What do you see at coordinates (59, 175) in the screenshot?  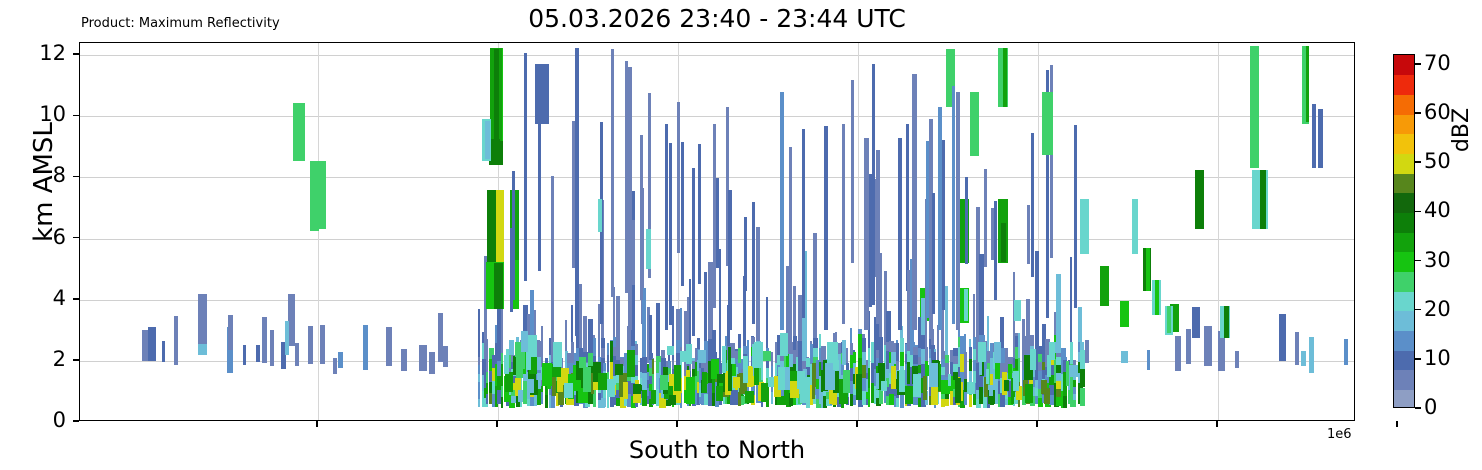 I see `y-tick-label: 8` at bounding box center [59, 175].